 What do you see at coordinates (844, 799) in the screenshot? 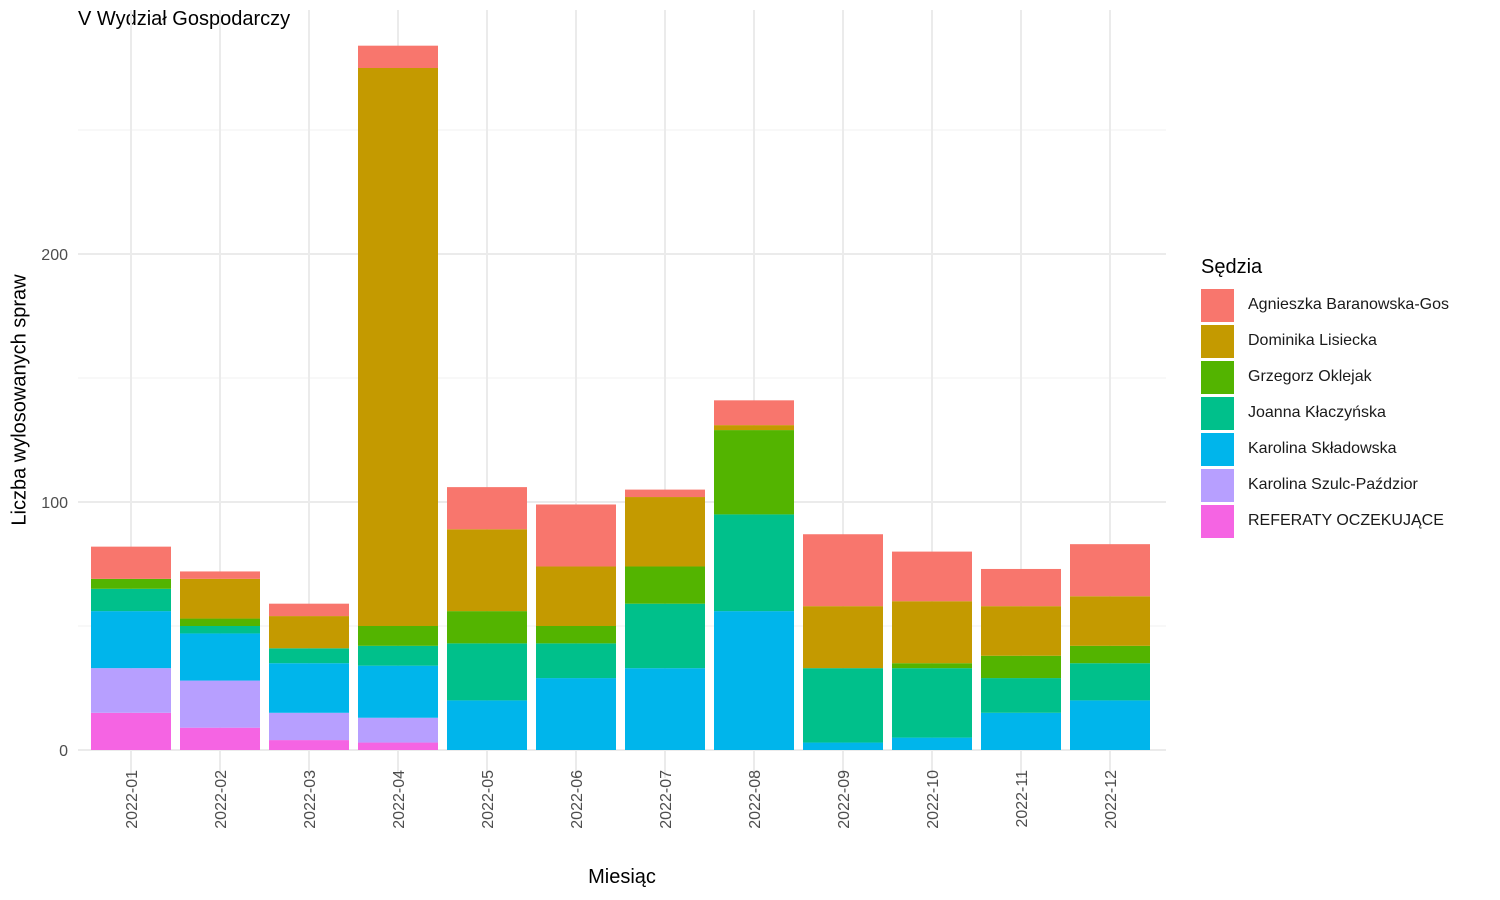
I see `x-tick-label: 2022-09` at bounding box center [844, 799].